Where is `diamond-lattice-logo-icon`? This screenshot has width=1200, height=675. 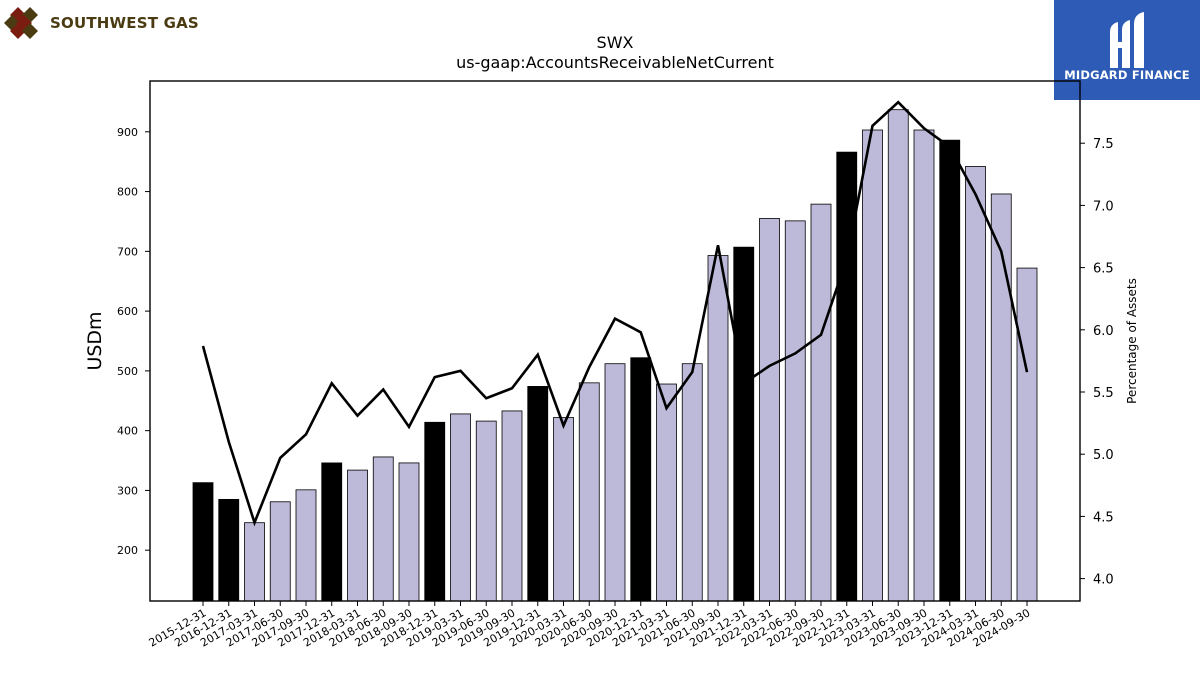
diamond-lattice-logo-icon is located at coordinates (21, 23).